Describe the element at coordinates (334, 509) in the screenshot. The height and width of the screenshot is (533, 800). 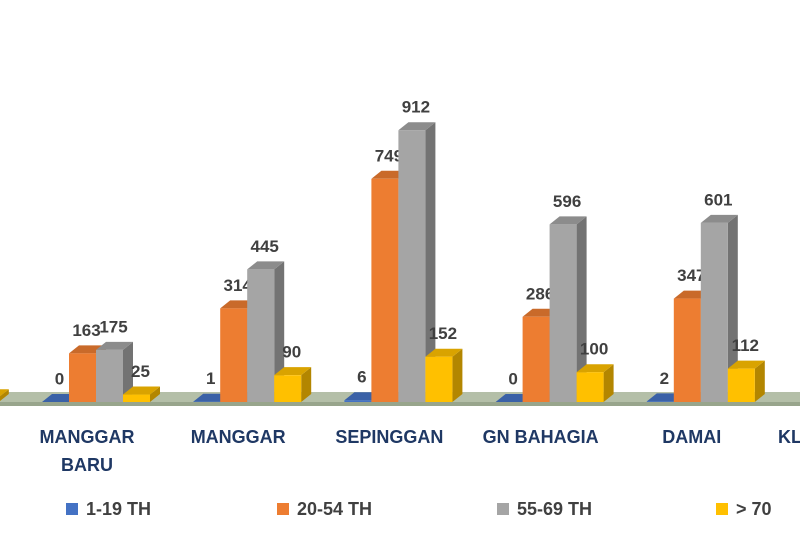
I see `legend-label: 20-54 TH` at that location.